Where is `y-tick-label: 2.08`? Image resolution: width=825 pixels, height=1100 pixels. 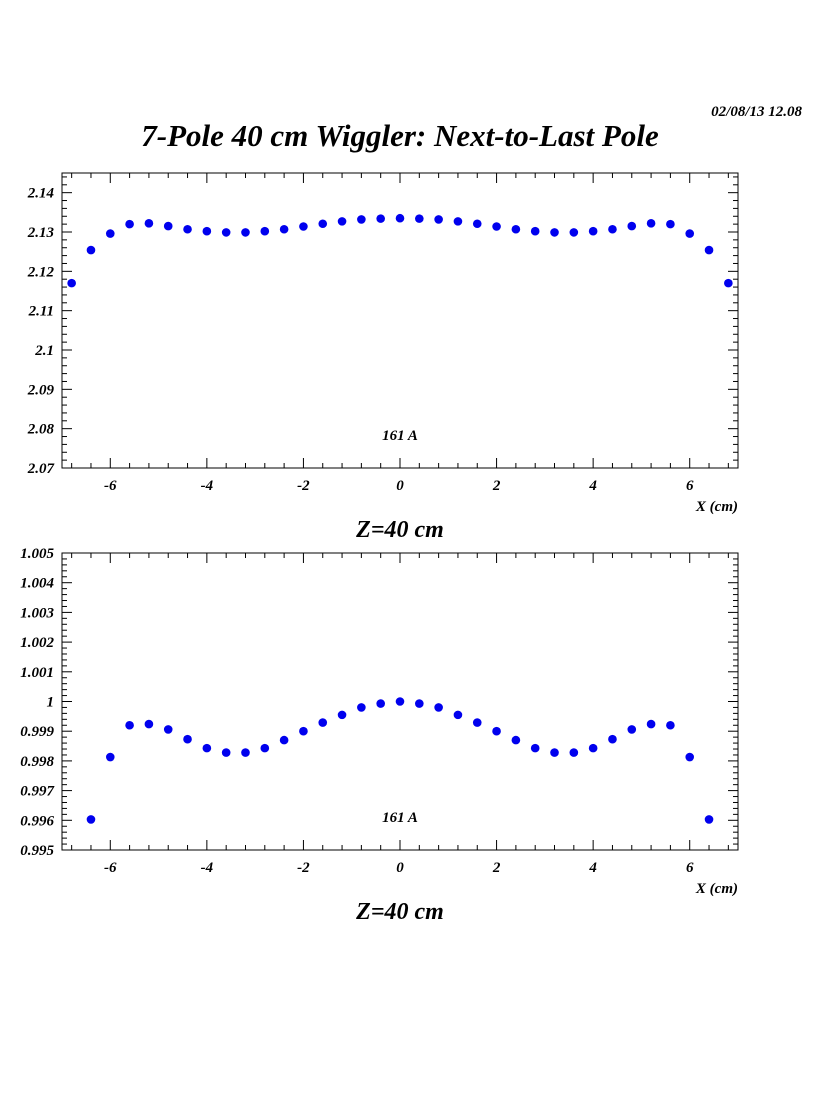 y-tick-label: 2.08 is located at coordinates (41, 430).